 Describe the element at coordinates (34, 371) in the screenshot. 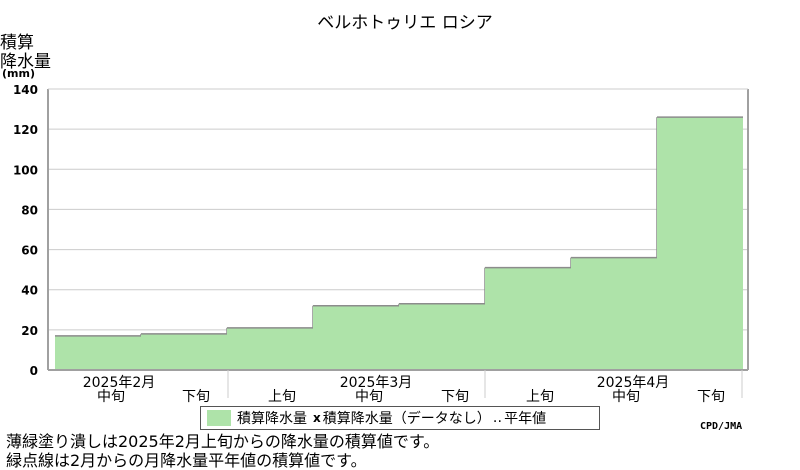

I see `y-tick-label: 0` at that location.